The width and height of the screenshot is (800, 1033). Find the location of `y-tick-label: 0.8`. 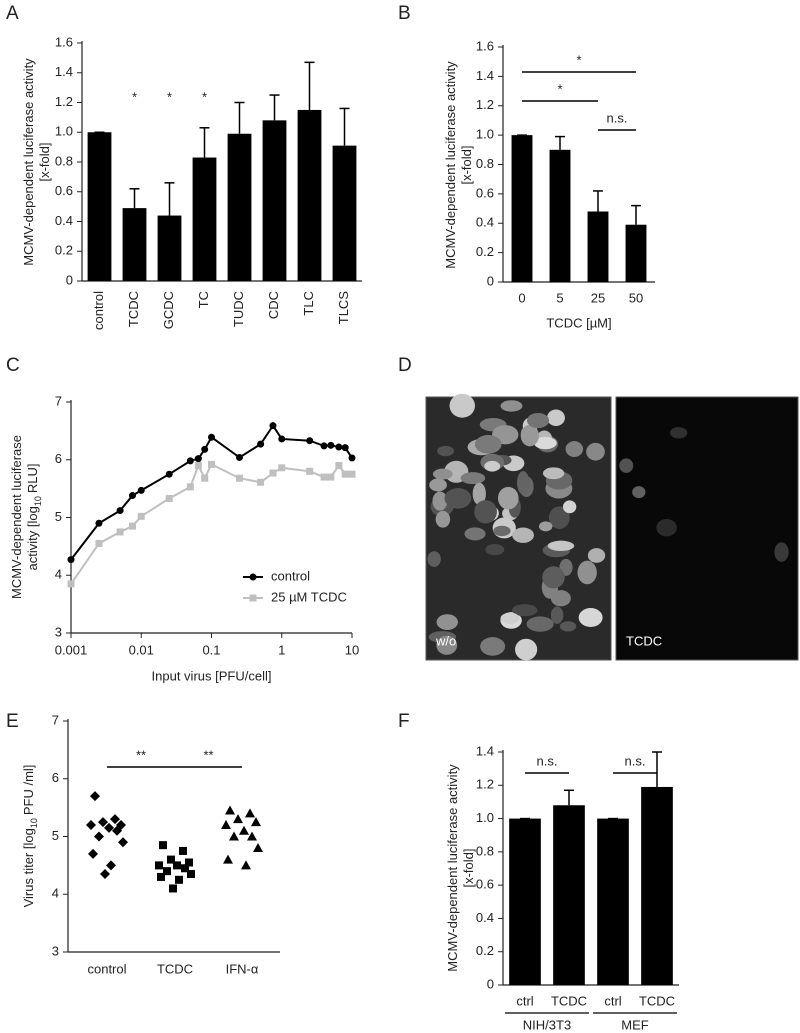

y-tick-label: 0.8 is located at coordinates (485, 163).